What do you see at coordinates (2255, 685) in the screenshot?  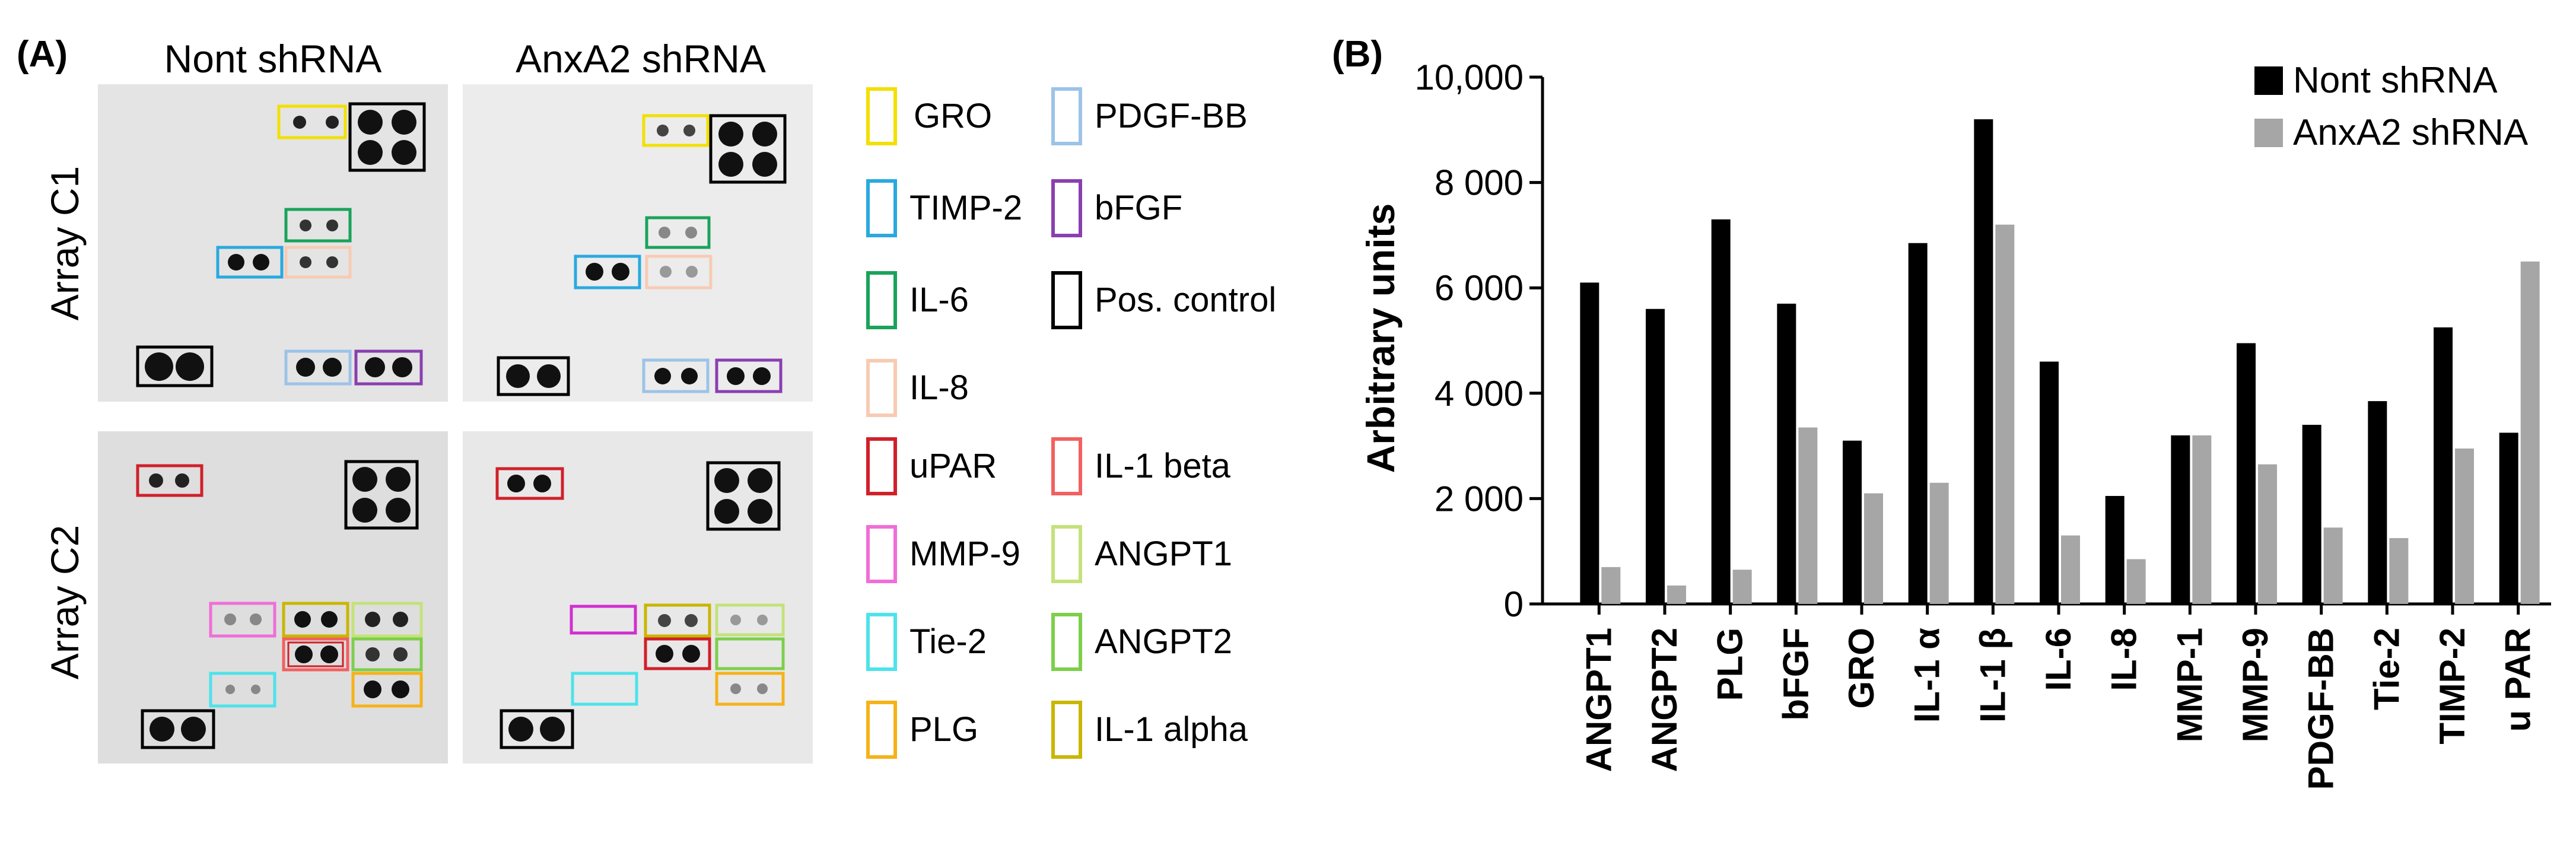 I see `x-tick-label: MMP-9` at bounding box center [2255, 685].